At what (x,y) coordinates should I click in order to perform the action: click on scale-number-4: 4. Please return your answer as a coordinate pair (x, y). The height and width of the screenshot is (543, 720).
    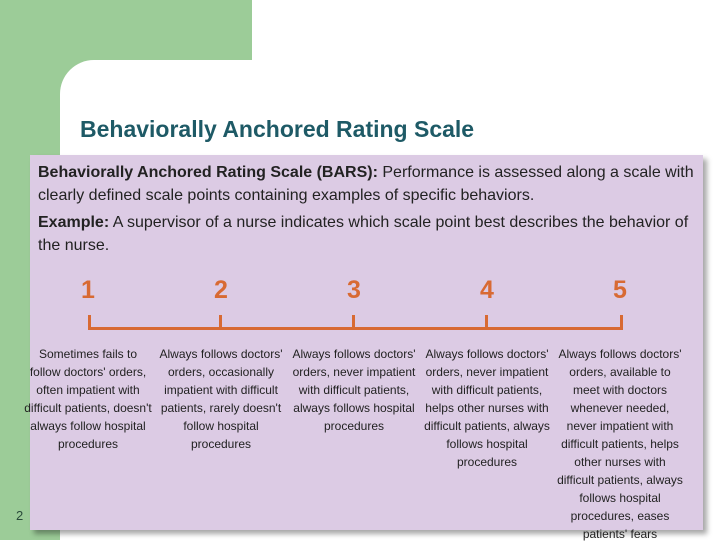
    Looking at the image, I should click on (487, 290).